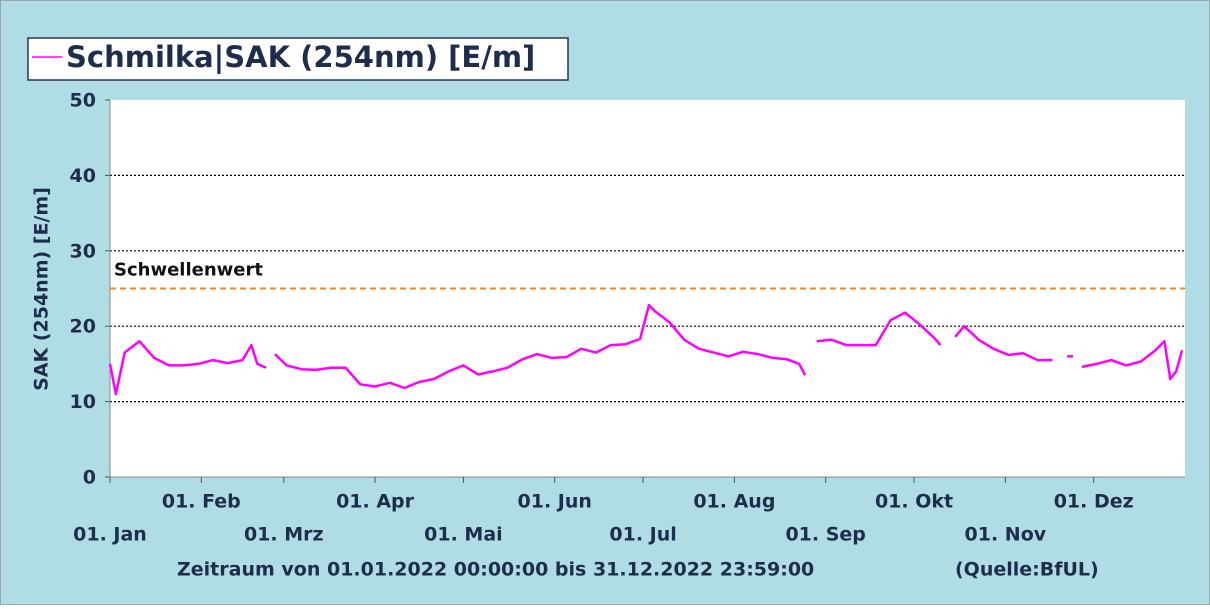 The width and height of the screenshot is (1210, 609). What do you see at coordinates (914, 502) in the screenshot?
I see `x-tick-label: 01. Okt` at bounding box center [914, 502].